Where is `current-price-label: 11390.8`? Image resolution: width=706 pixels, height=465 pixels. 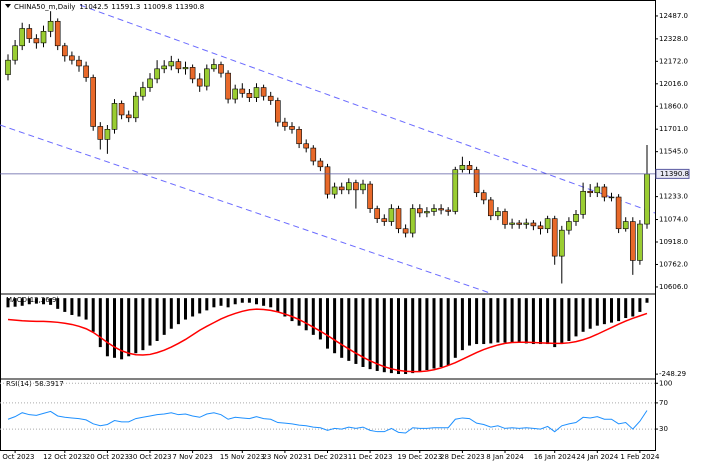
current-price-label: 11390.8 is located at coordinates (674, 174).